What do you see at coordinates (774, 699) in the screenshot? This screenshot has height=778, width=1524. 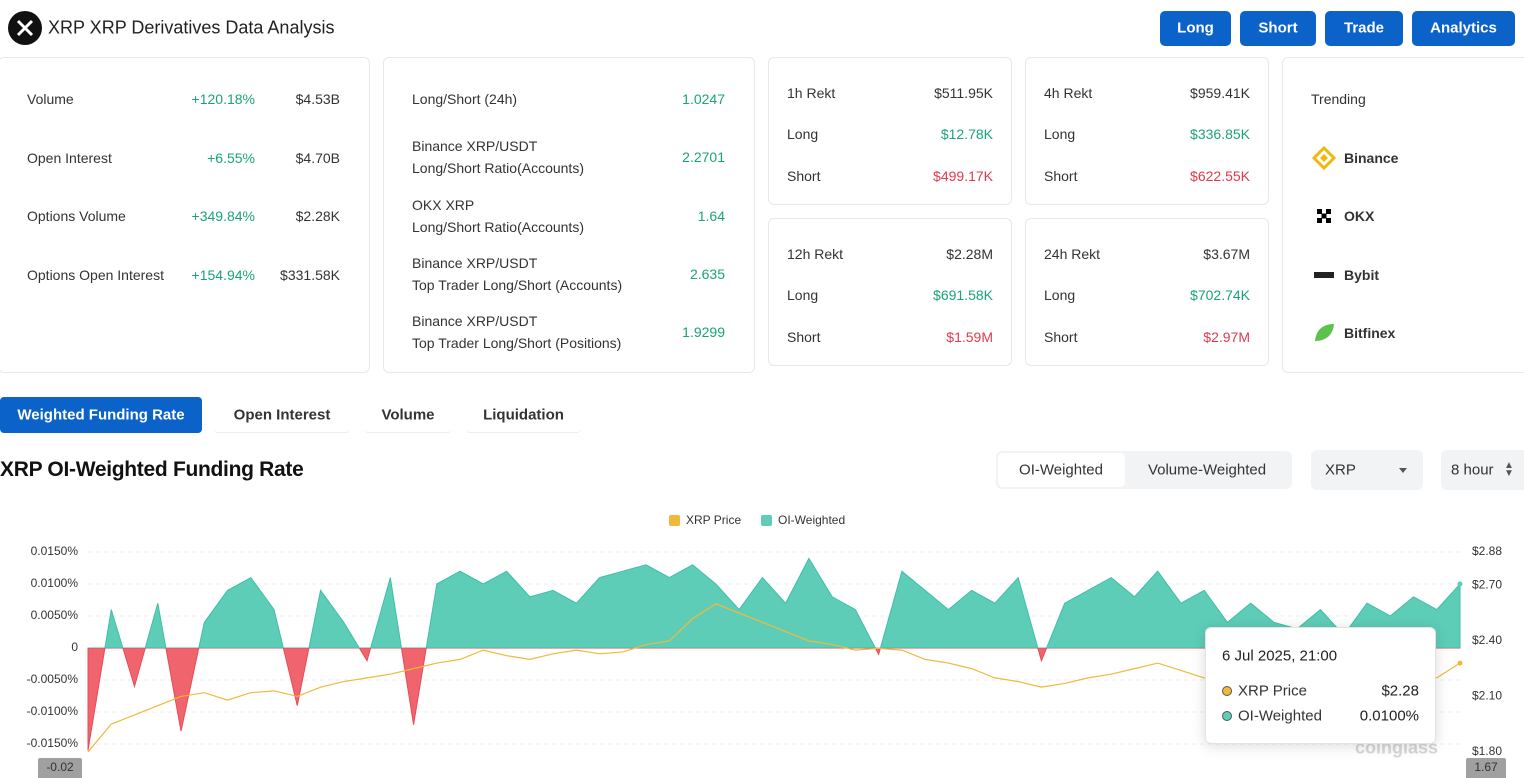 I see `funding-area-negative` at bounding box center [774, 699].